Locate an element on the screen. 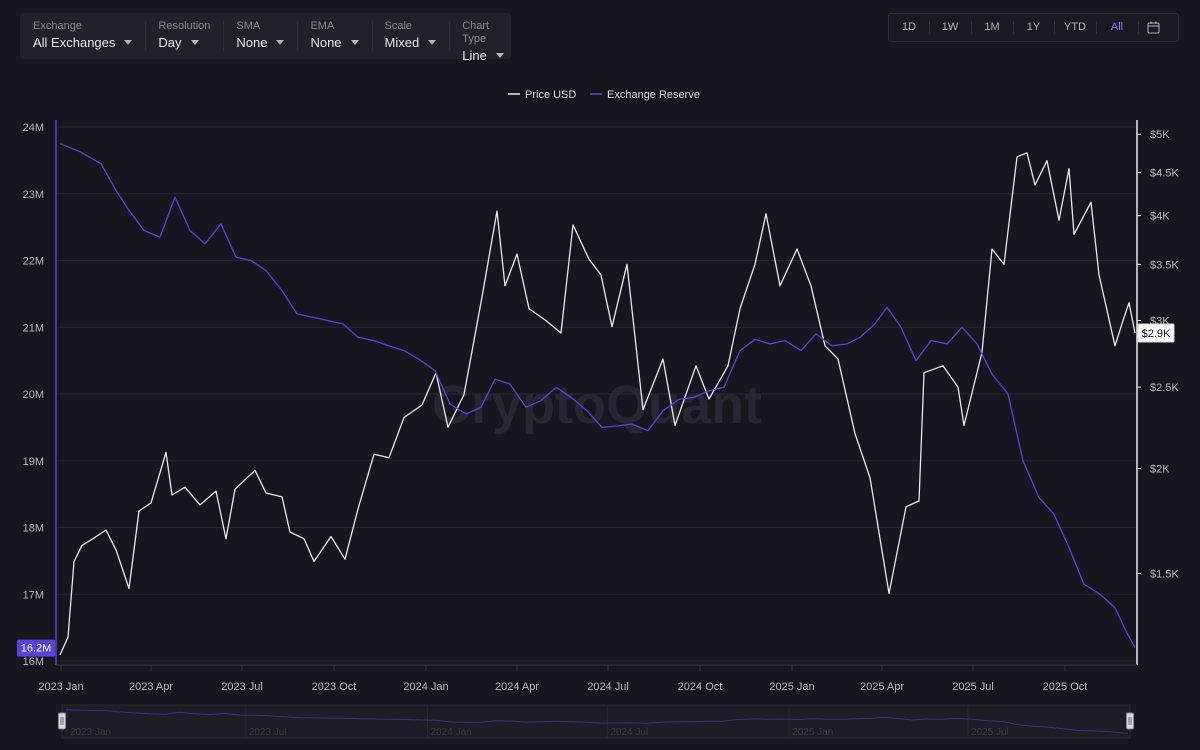  navigator-tick: 2025 Jan is located at coordinates (812, 732).